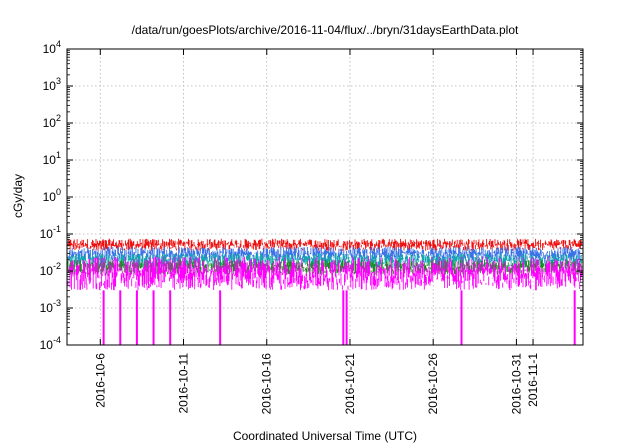  What do you see at coordinates (50, 232) in the screenshot?
I see `y-tick-label: 10⁻¹` at bounding box center [50, 232].